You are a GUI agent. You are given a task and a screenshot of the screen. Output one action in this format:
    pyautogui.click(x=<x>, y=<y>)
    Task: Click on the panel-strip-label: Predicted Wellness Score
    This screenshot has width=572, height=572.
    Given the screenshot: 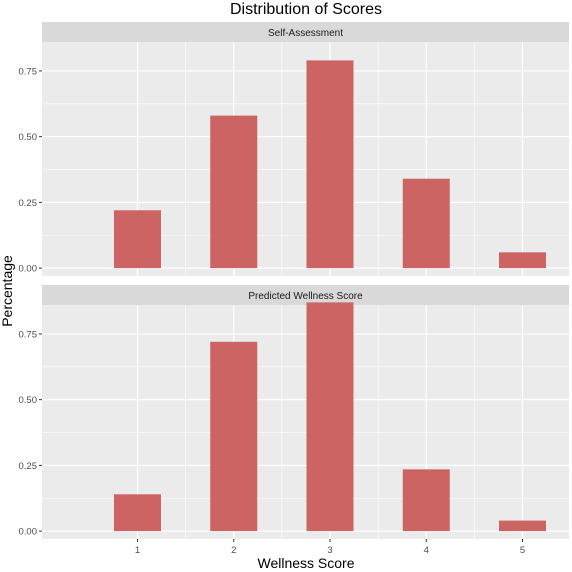 What is the action you would take?
    pyautogui.click(x=305, y=296)
    